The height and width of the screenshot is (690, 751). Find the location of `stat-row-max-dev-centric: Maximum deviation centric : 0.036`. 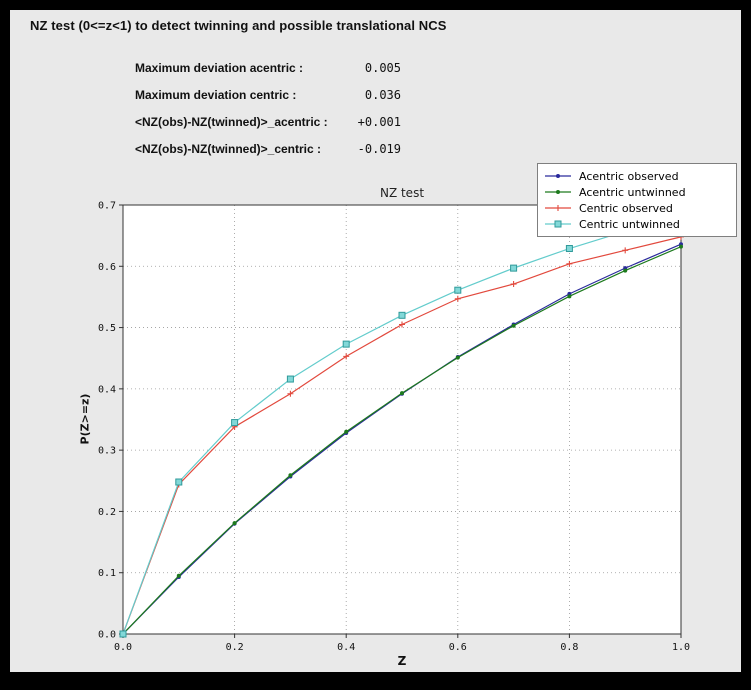

stat-row-max-dev-centric: Maximum deviation centric : 0.036 is located at coordinates (268, 94).